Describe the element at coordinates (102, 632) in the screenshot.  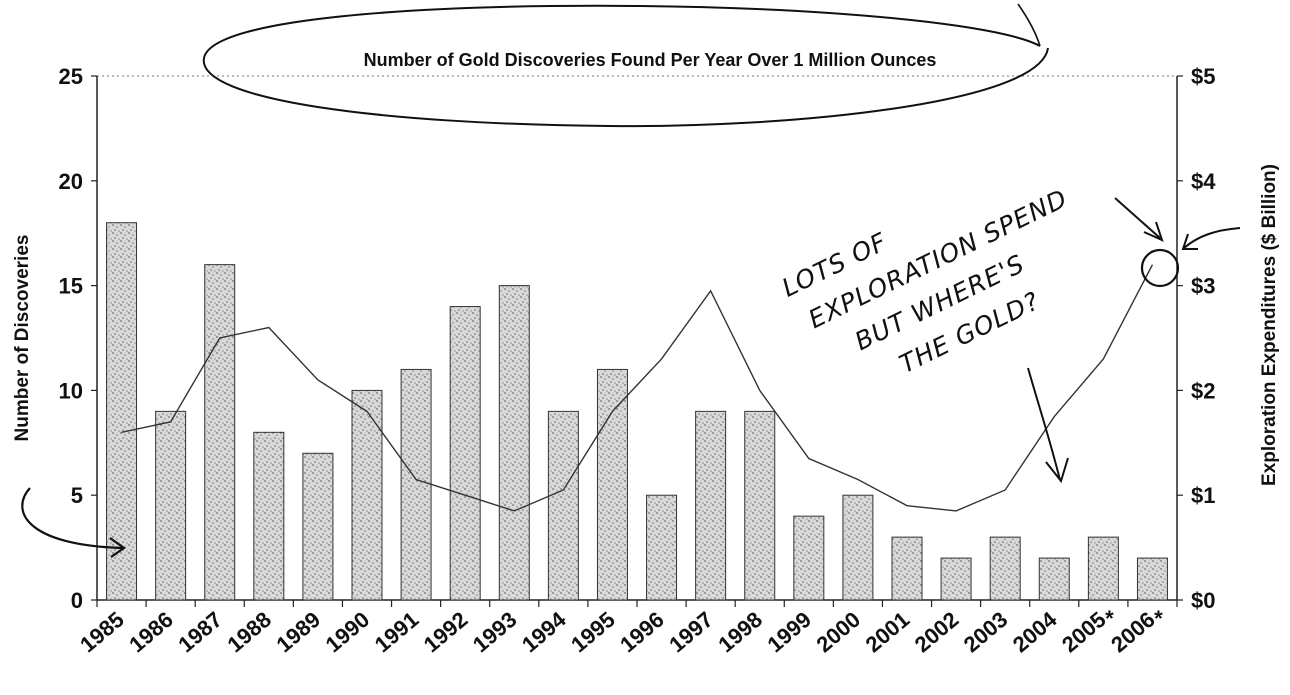
I see `x-tick-label-1985: 1985` at that location.